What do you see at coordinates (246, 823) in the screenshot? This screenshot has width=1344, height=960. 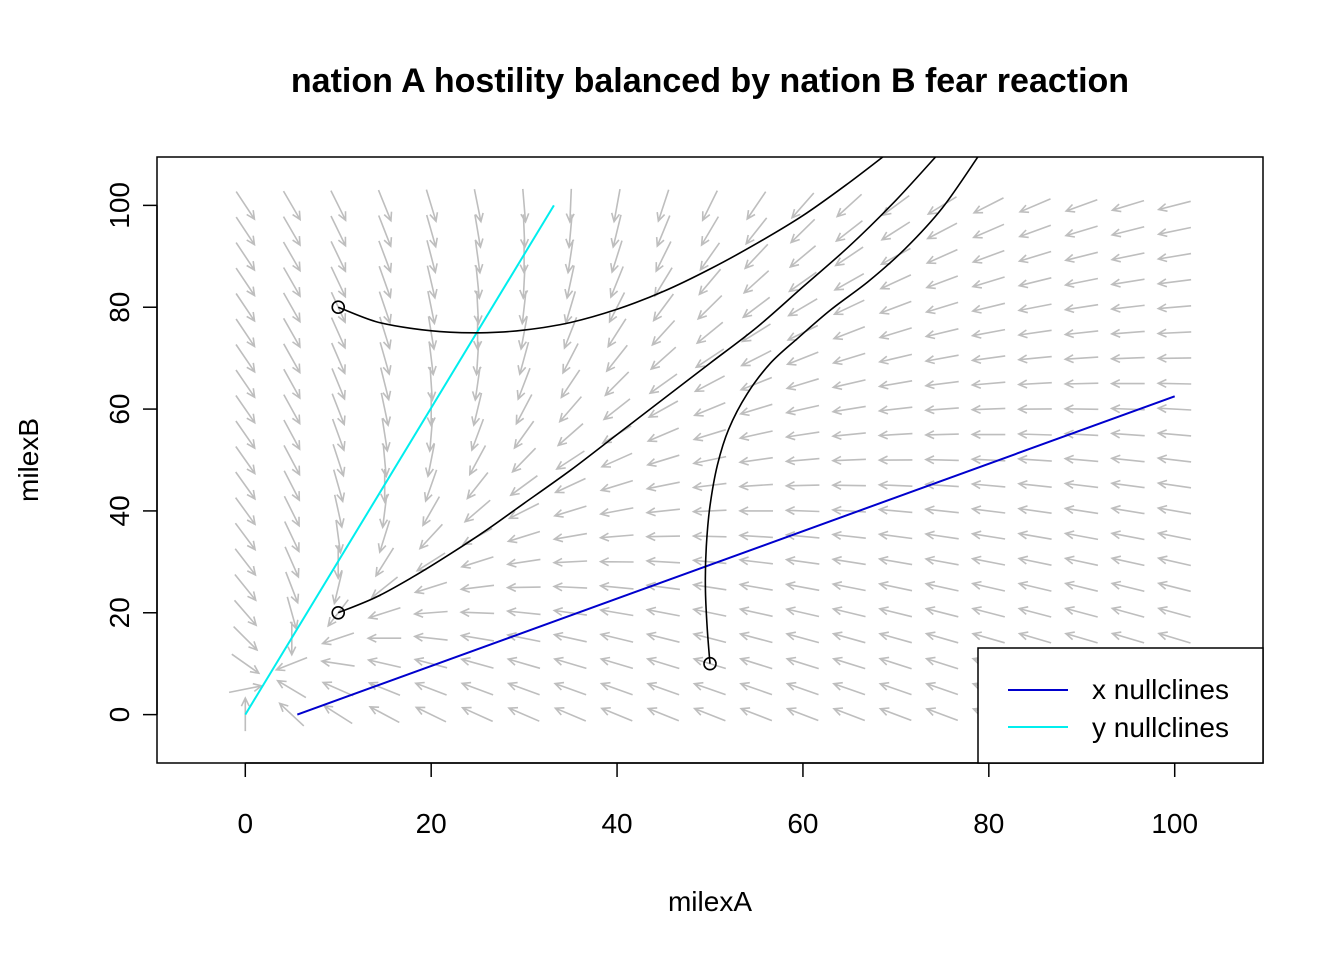 I see `x-tick-label: 0` at bounding box center [246, 823].